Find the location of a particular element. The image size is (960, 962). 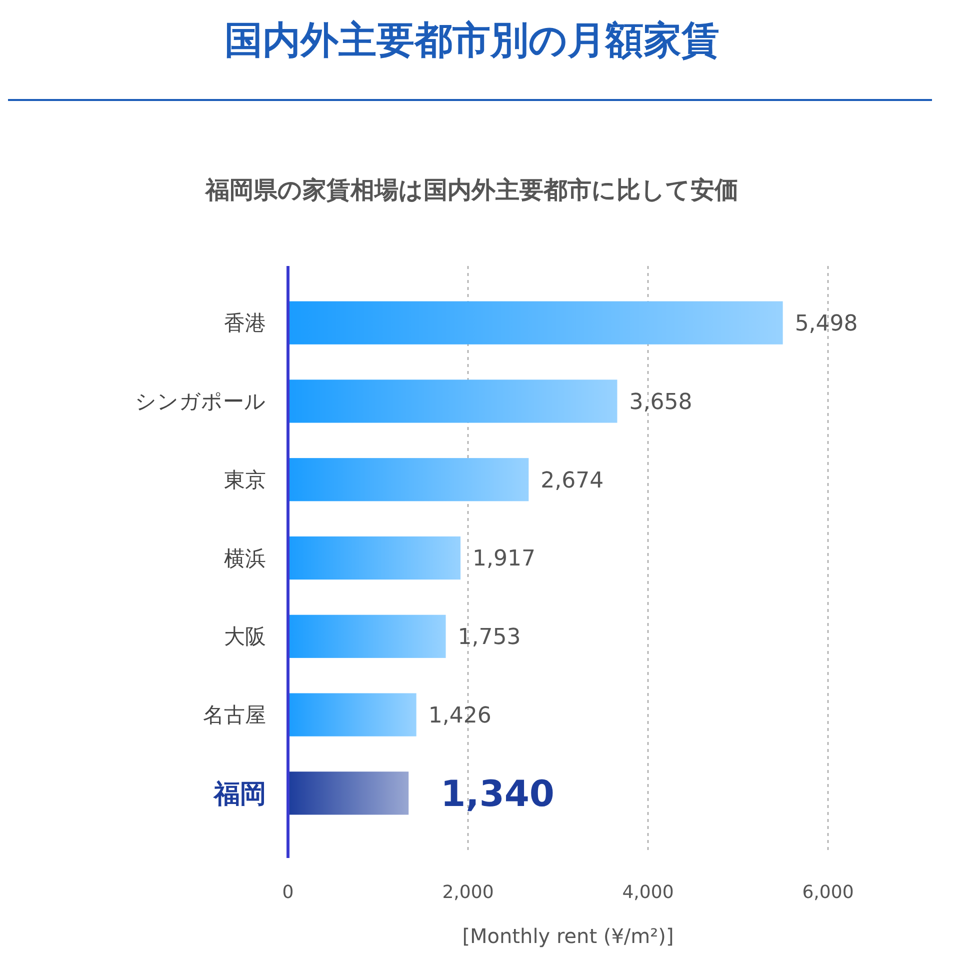

chart-title: 国内外主要都市別の月額家賃 is located at coordinates (472, 40).